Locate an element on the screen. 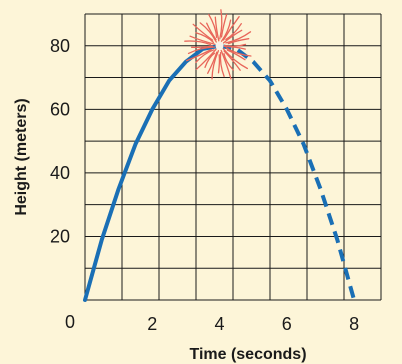 This screenshot has height=364, width=402. x-tick-label: 2 is located at coordinates (152, 324).